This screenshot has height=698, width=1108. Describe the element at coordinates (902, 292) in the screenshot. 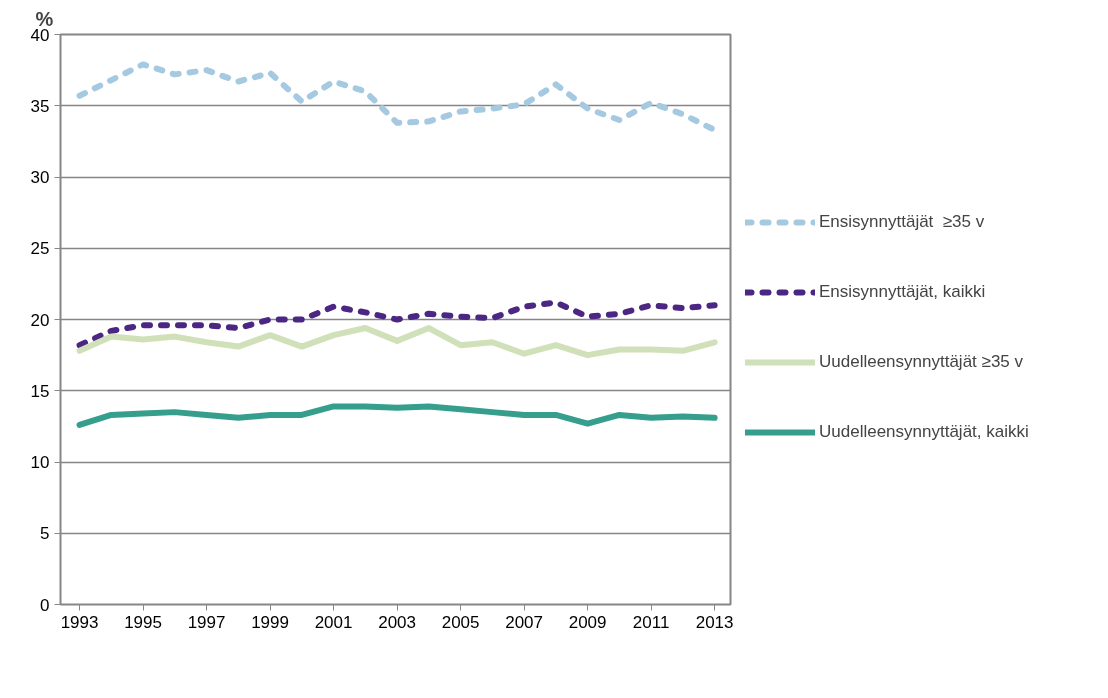

I see `legend-label: Ensisynnyttäjät, kaikki` at that location.